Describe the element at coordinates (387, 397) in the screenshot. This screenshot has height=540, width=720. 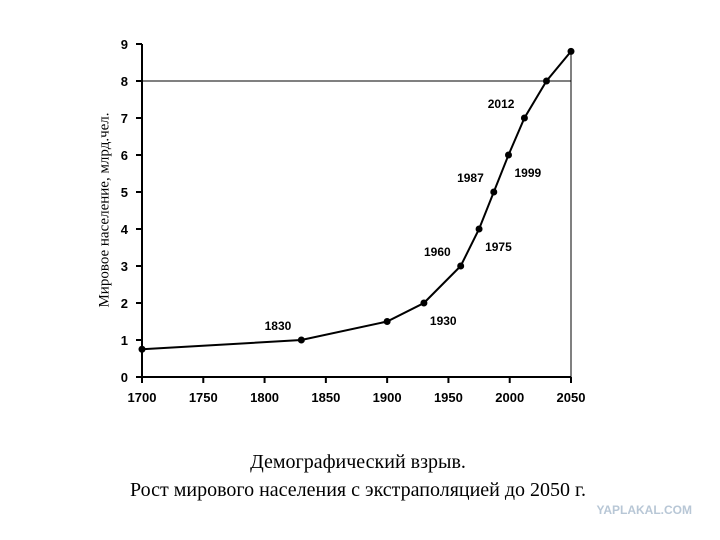
I see `x-tick-label: 1900` at that location.